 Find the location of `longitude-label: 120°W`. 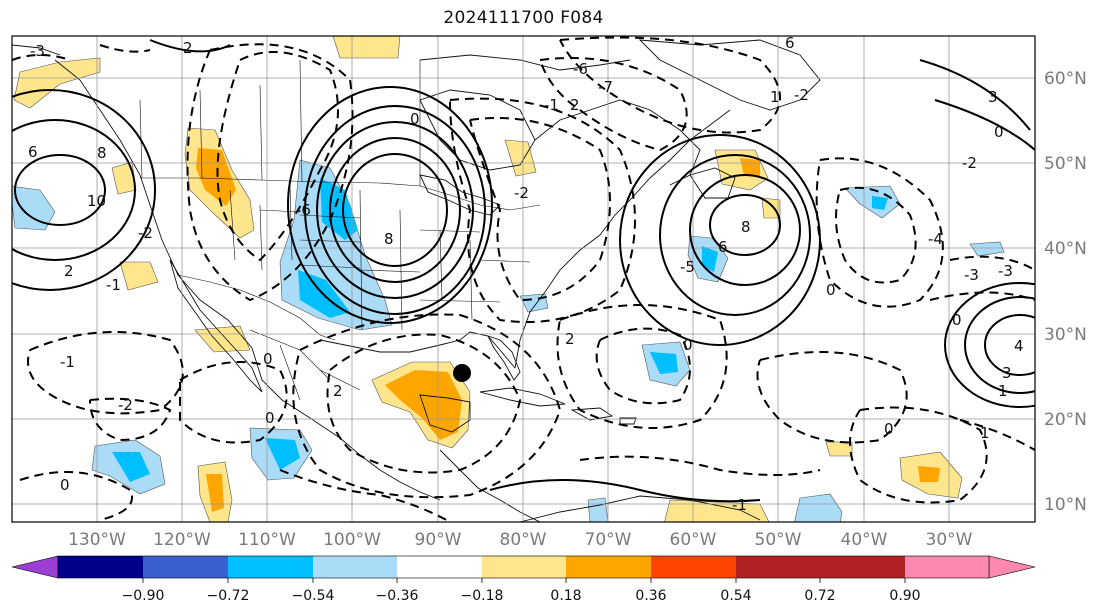

longitude-label: 120°W is located at coordinates (182, 540).